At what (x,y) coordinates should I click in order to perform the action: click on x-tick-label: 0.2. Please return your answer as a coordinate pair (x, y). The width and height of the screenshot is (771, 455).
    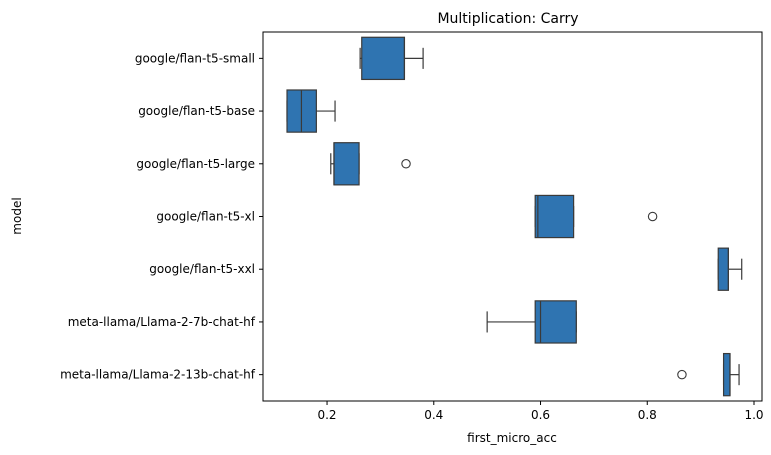
    Looking at the image, I should click on (326, 415).